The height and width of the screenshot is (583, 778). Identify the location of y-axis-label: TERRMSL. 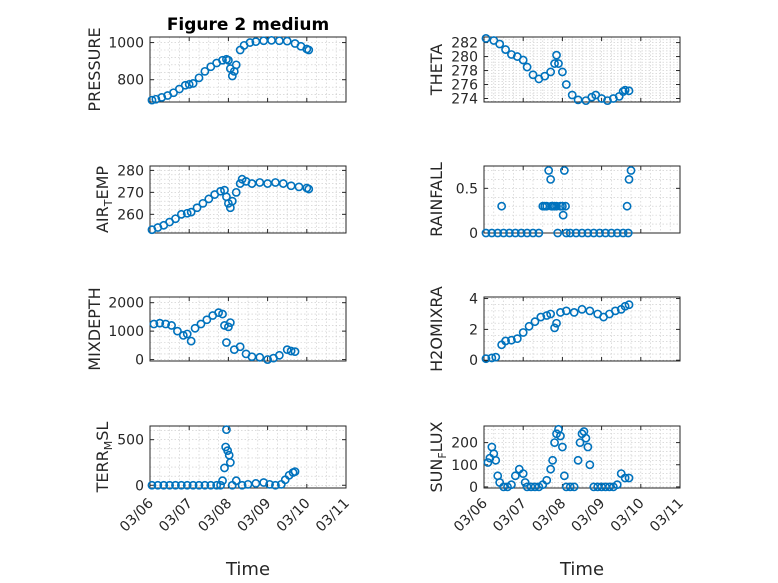
(104, 458).